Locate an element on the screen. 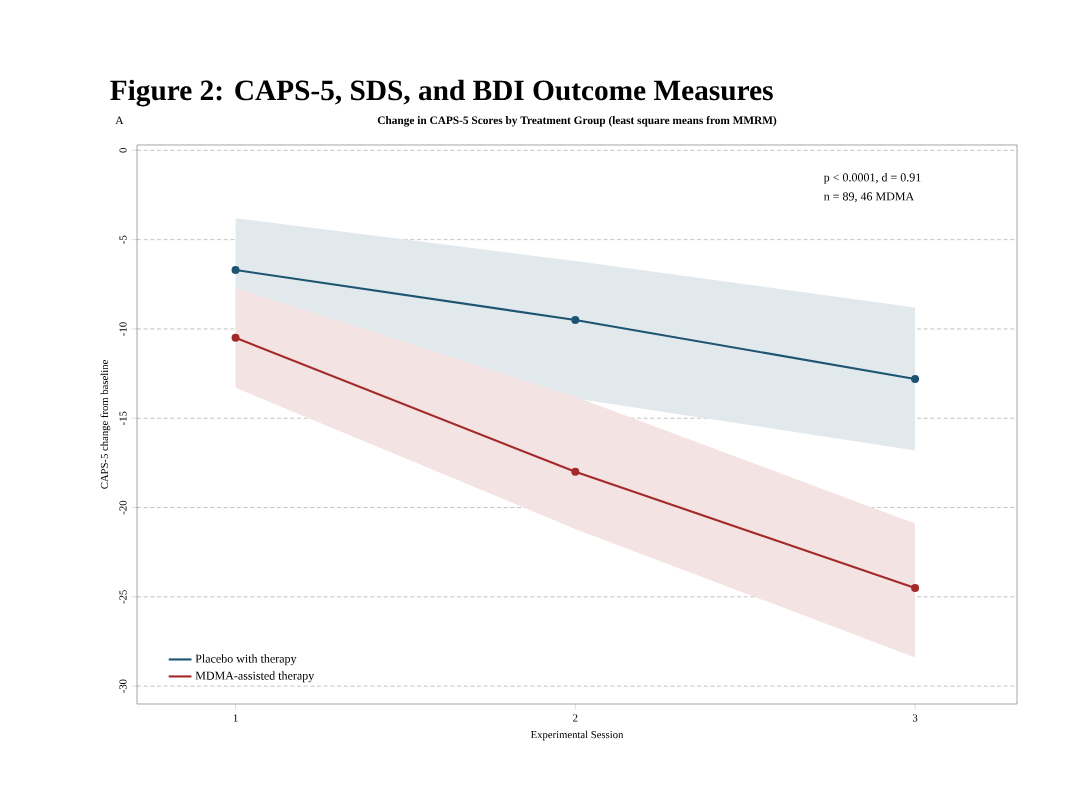 The height and width of the screenshot is (791, 1086). x-tick-label: 3 is located at coordinates (915, 718).